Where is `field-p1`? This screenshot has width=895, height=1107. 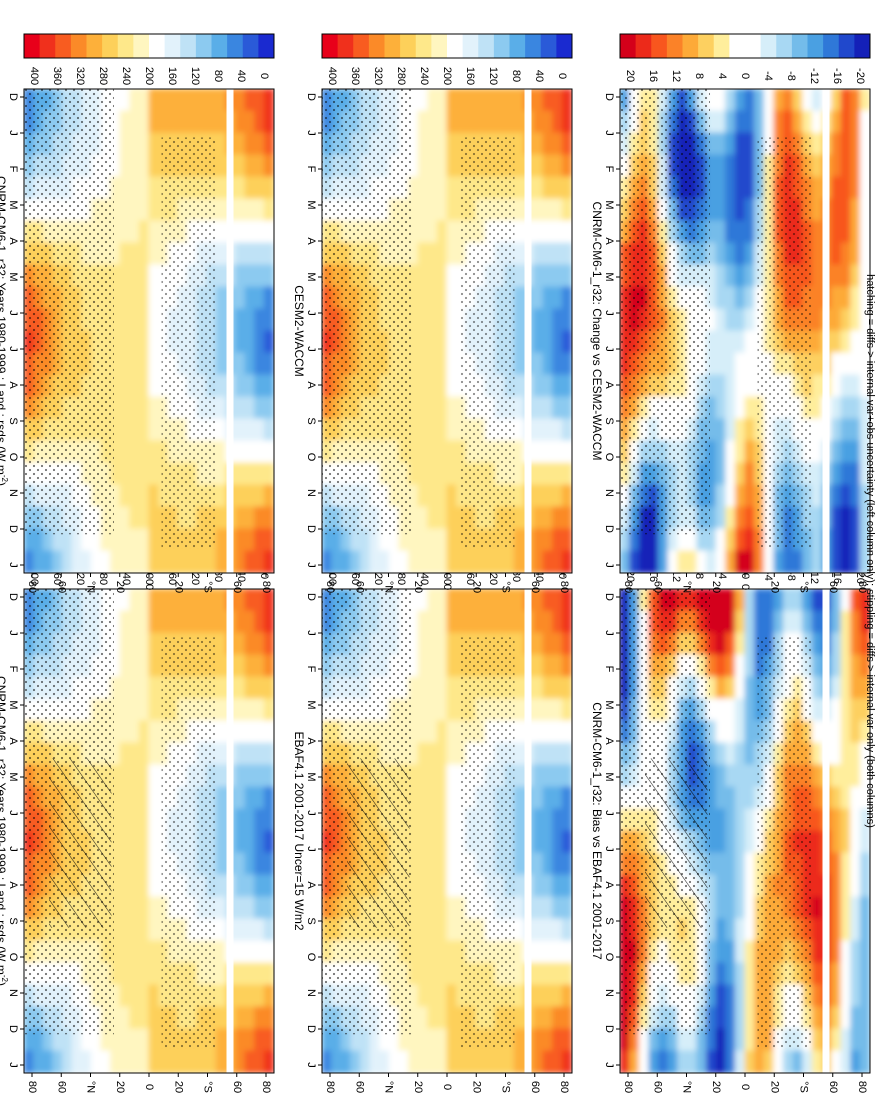 field-p1 is located at coordinates (149, 831).